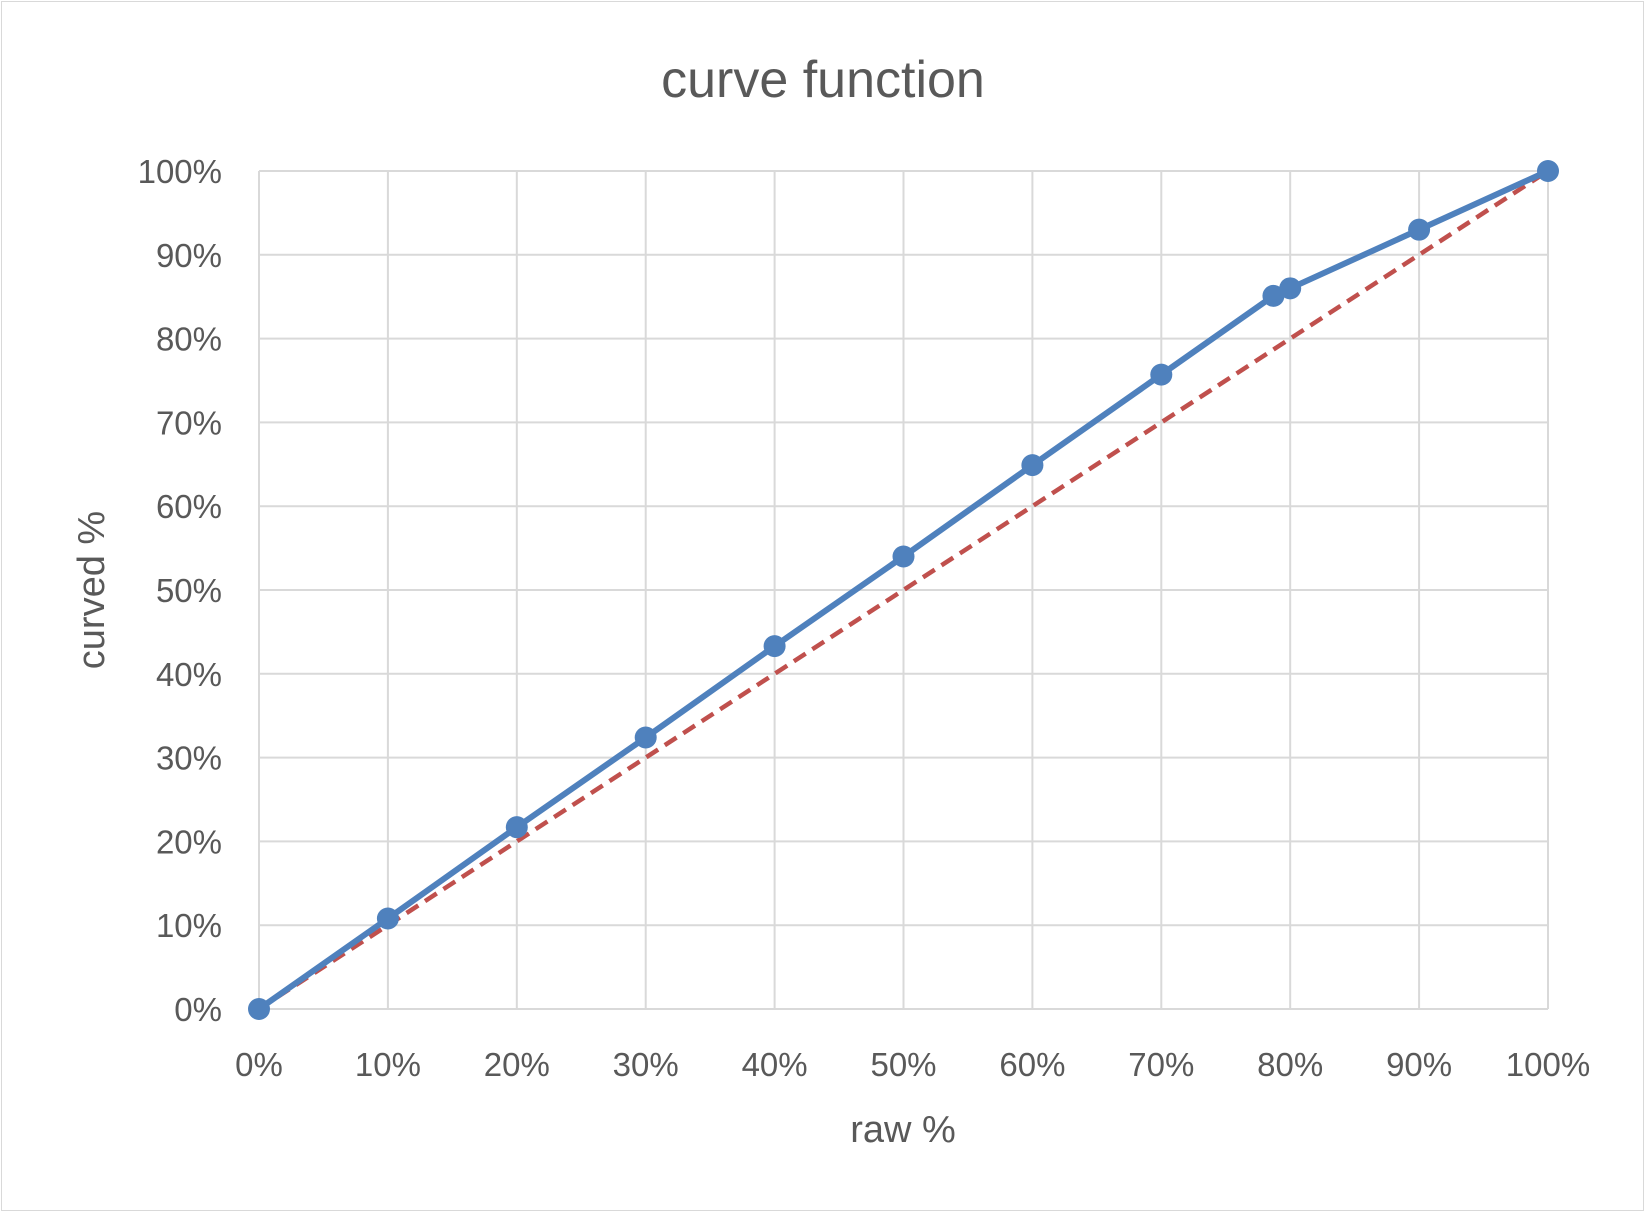 This screenshot has height=1214, width=1647. Describe the element at coordinates (903, 1064) in the screenshot. I see `x-tick-label: 50%` at that location.